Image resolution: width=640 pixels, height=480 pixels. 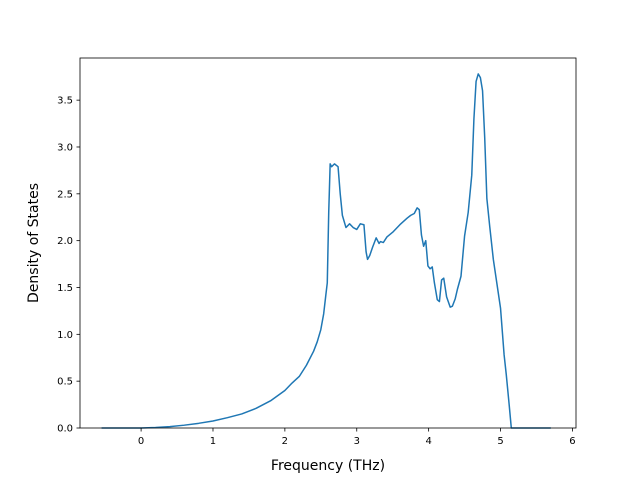 I want to click on x-tick-label: 1, so click(x=213, y=441).